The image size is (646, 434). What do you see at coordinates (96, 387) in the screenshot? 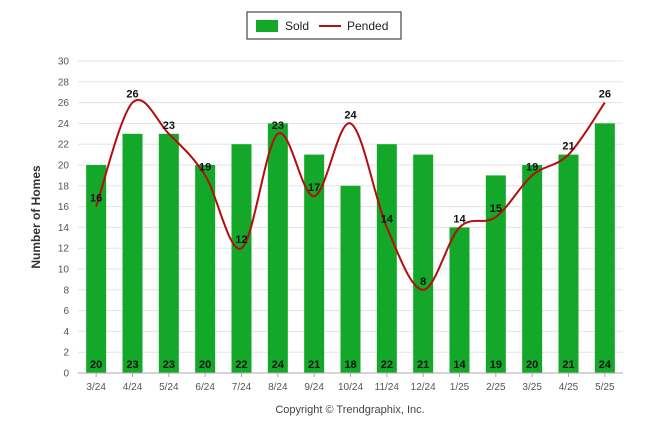
I see `x-tick-label: 3/24` at bounding box center [96, 387].